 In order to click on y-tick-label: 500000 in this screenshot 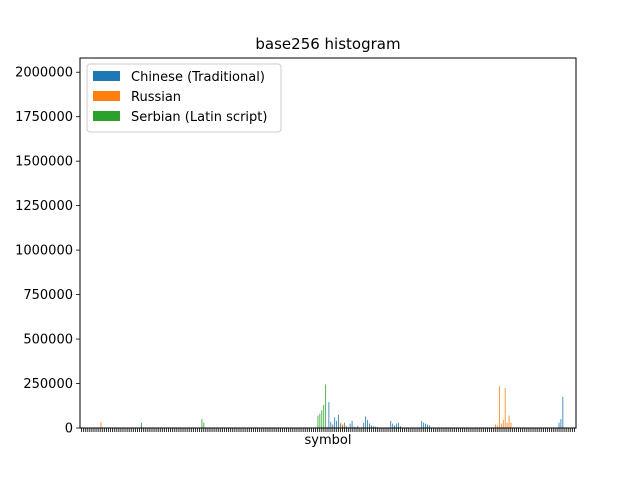, I will do `click(48, 340)`.